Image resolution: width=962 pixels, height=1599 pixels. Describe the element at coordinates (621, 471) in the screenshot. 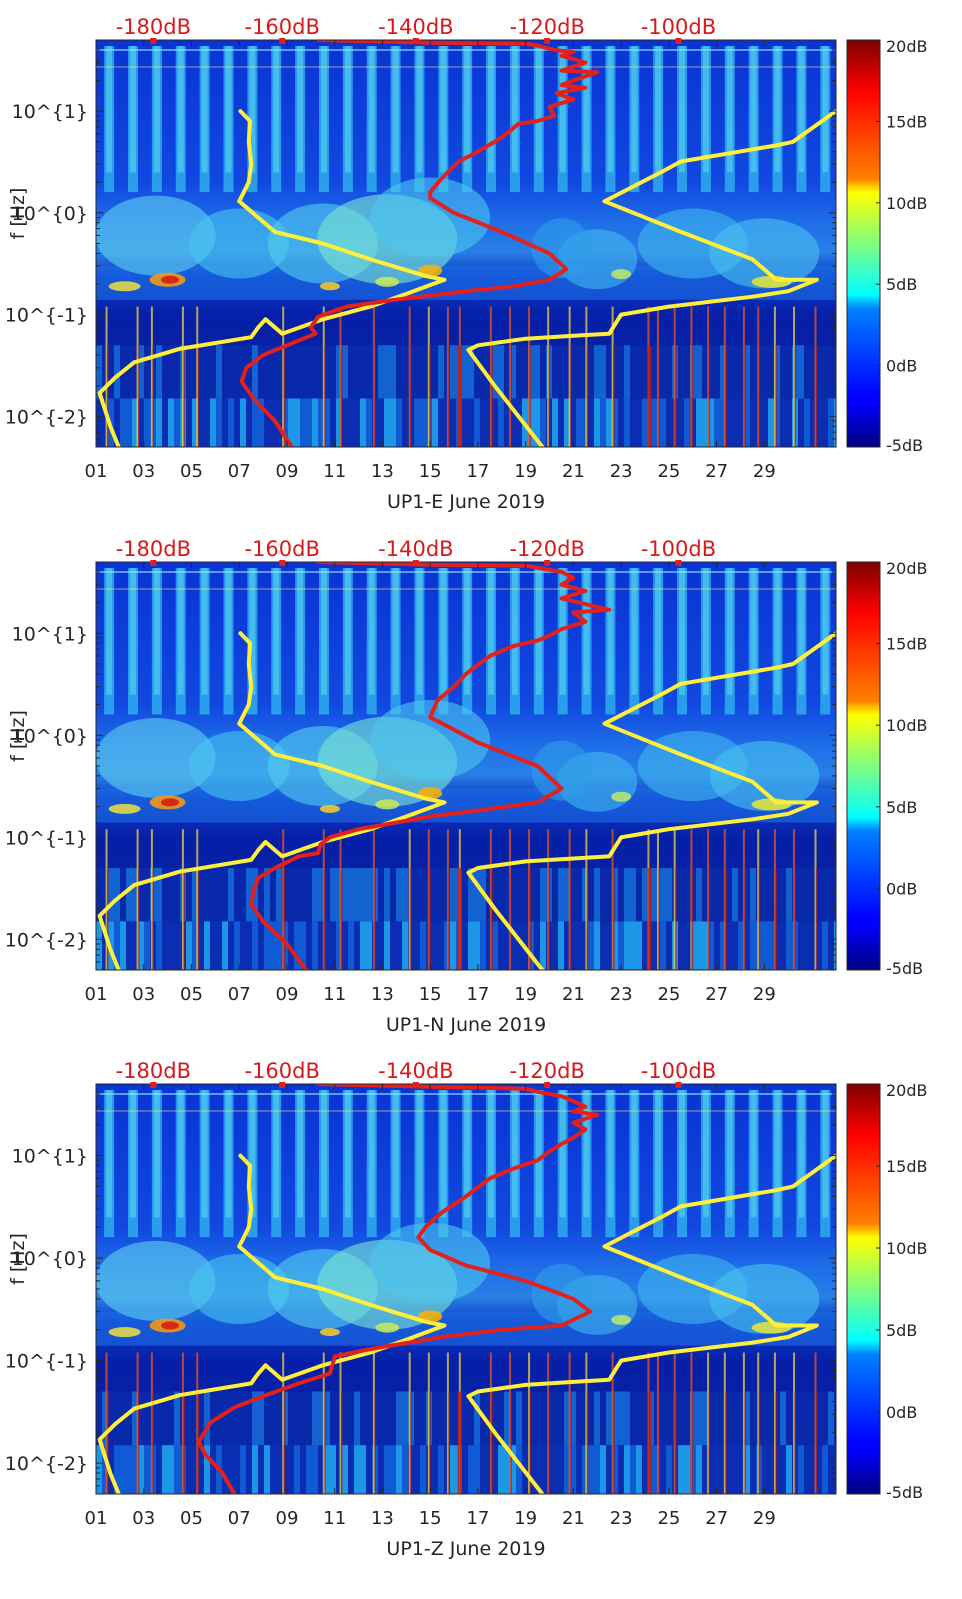

I see `x-tick-label: 23` at that location.